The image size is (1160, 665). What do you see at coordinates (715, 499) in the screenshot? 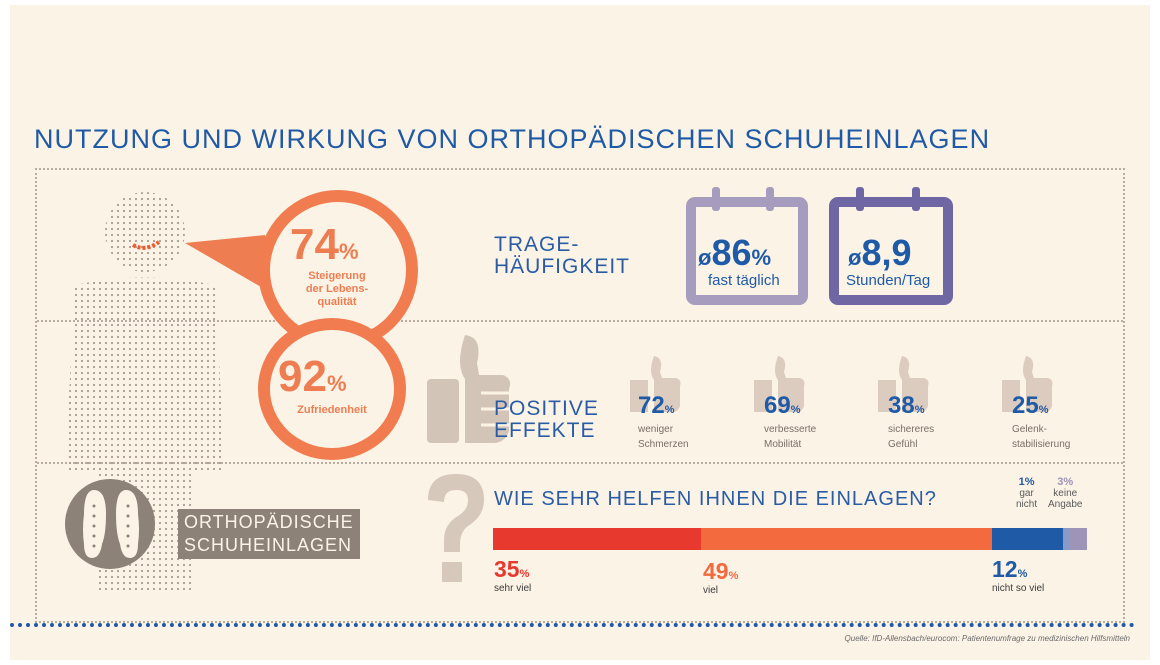
I see `question-heading: WIE SEHR HELFEN IHNEN DIE EINLAGEN?` at bounding box center [715, 499].